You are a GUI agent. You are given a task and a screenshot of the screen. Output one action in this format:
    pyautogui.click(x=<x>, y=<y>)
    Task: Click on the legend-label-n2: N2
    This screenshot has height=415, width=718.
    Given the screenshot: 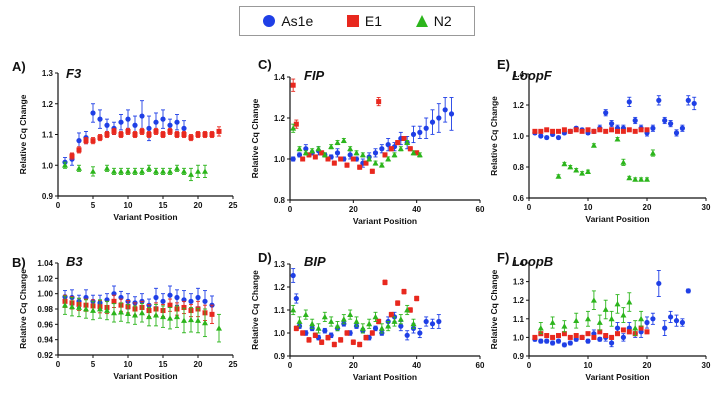 What is the action you would take?
    pyautogui.click(x=442, y=21)
    